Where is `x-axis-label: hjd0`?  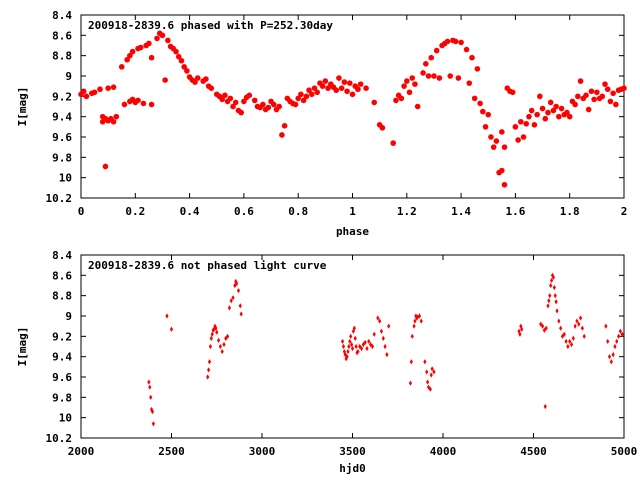 x-axis-label: hjd0 is located at coordinates (352, 468).